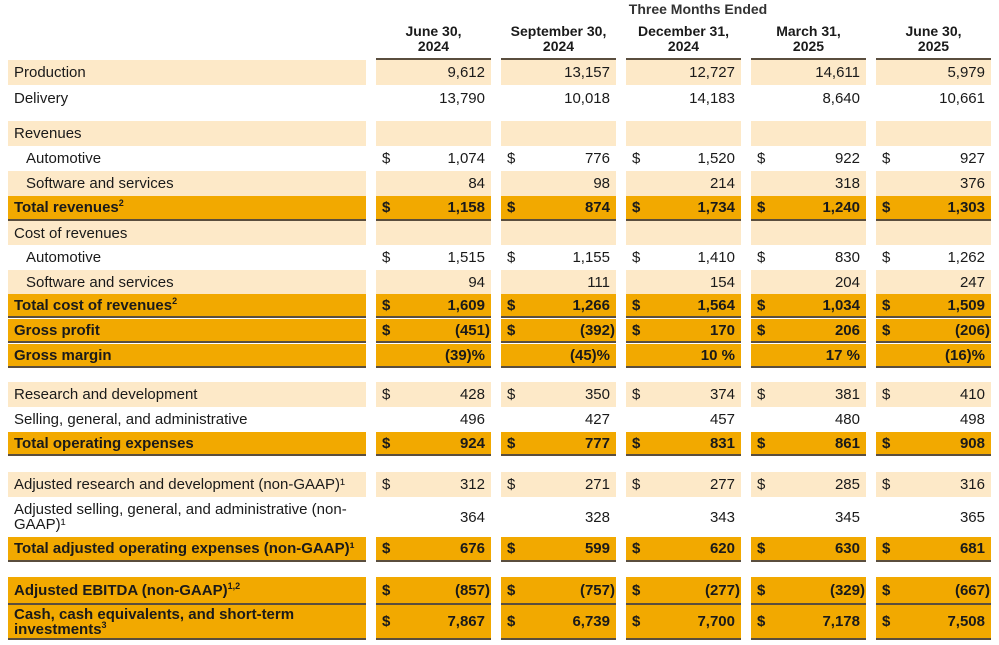  I want to click on cell-value: 277, so click(722, 484).